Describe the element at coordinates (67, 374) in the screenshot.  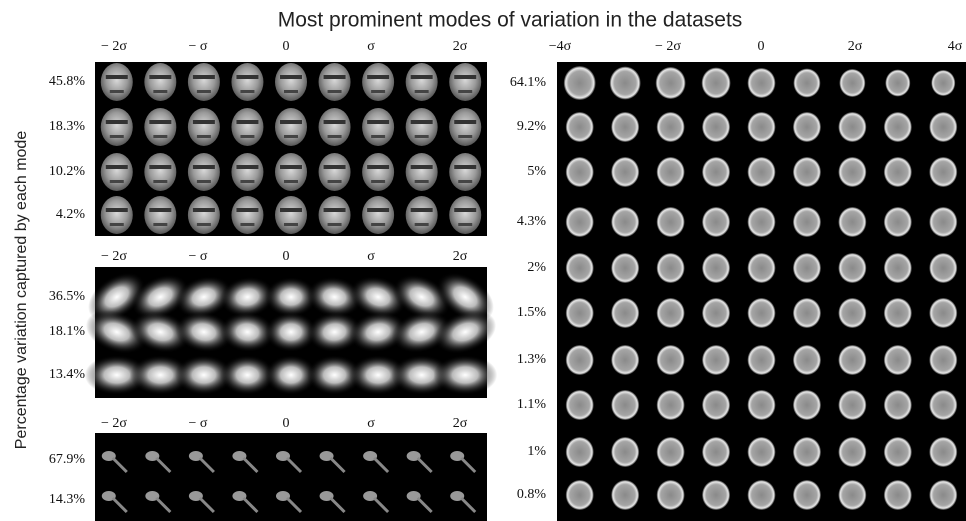
I see `row-label: 13.4%` at that location.